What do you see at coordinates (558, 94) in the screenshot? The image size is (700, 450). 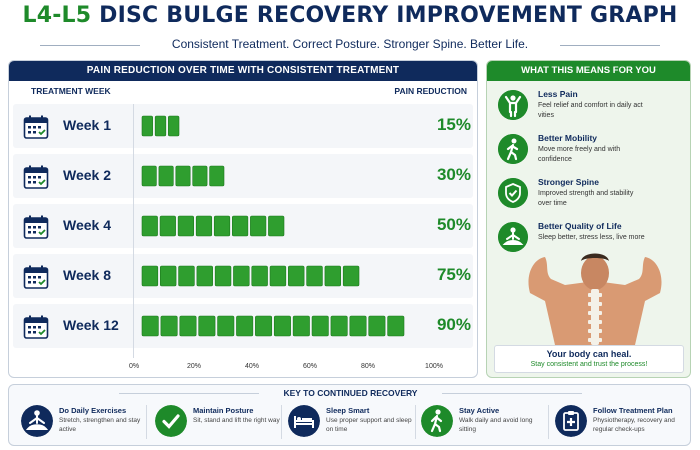 I see `benefit-title: Less Pain` at bounding box center [558, 94].